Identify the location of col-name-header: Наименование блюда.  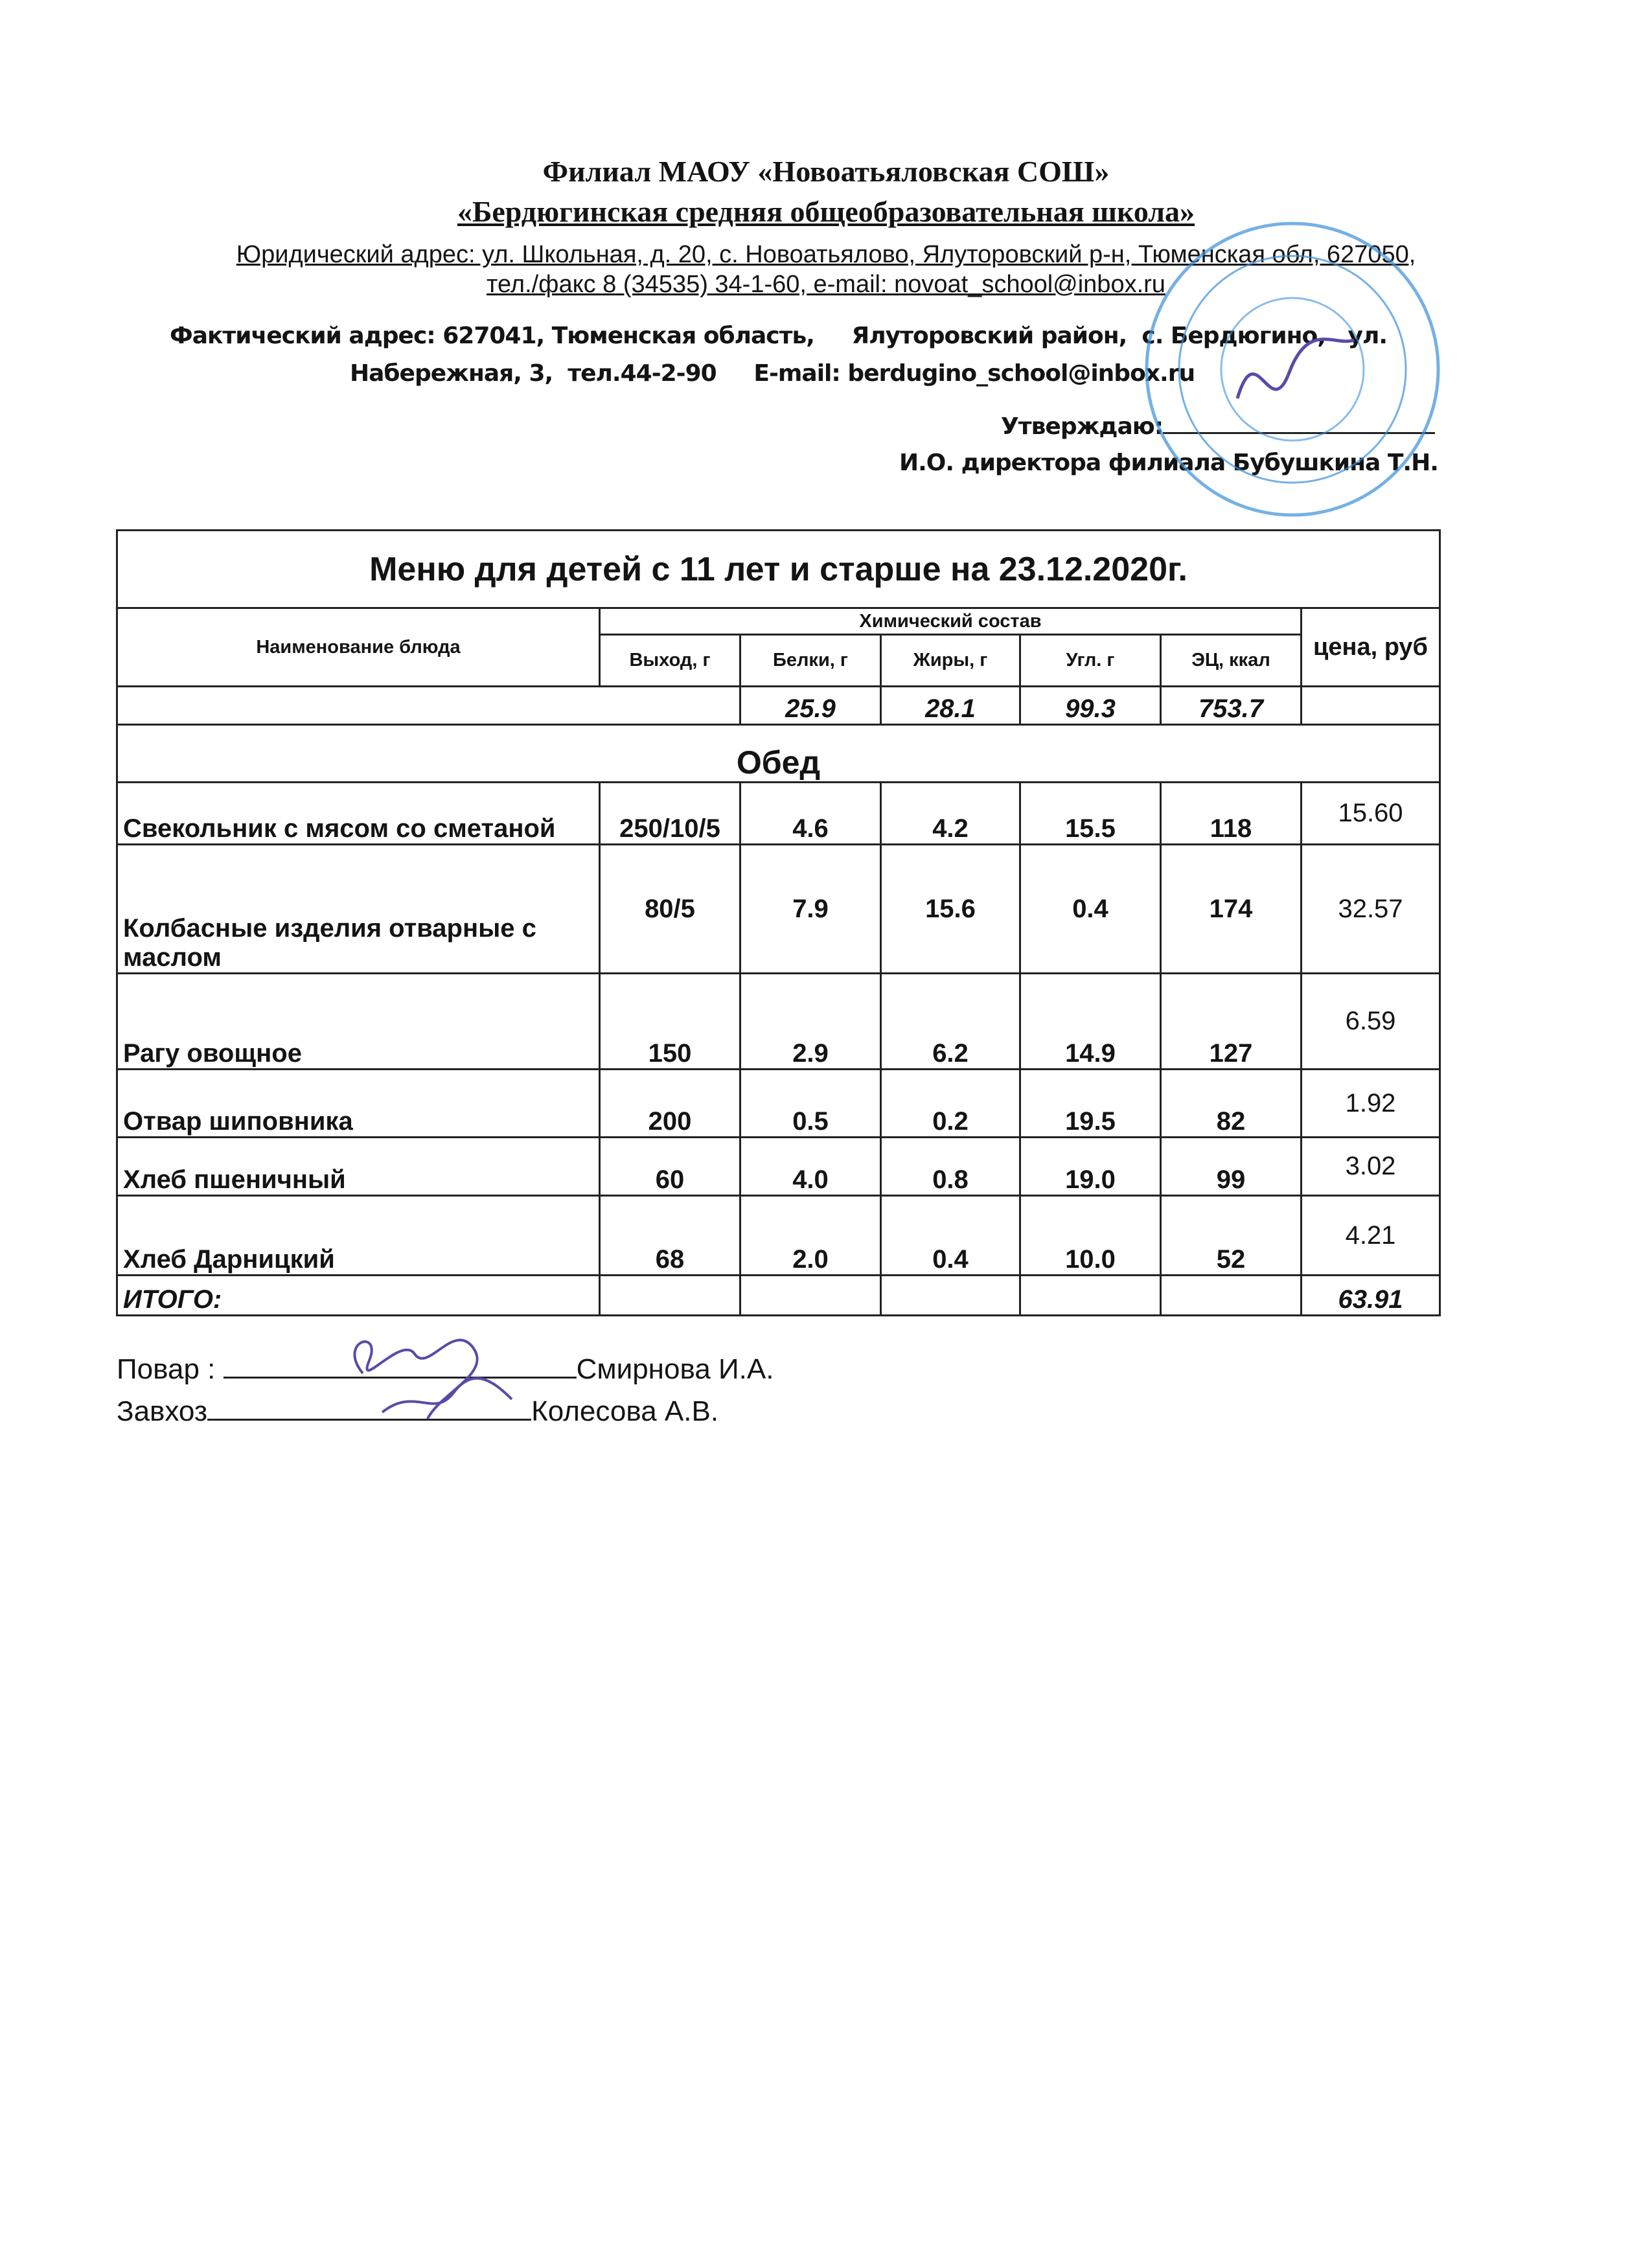
(358, 647).